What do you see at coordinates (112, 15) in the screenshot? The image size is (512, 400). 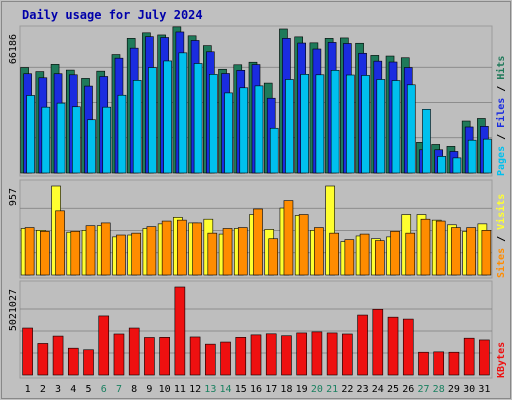 I see `chart-title: Daily usage for July 2024` at bounding box center [112, 15].